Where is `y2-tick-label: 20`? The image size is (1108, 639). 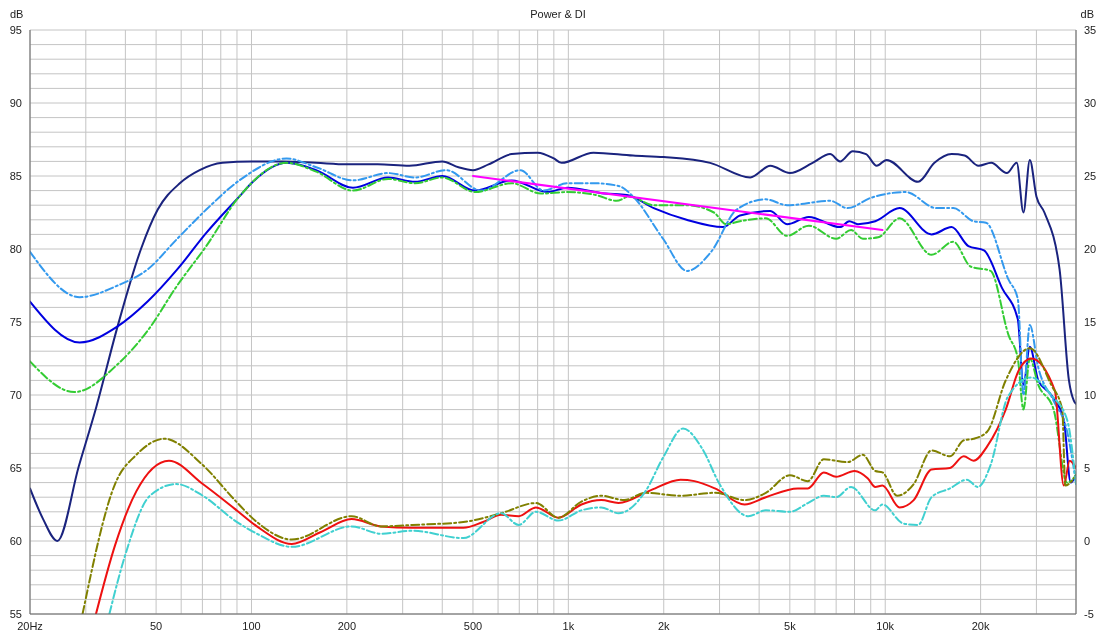
y2-tick-label: 20 is located at coordinates (1090, 248).